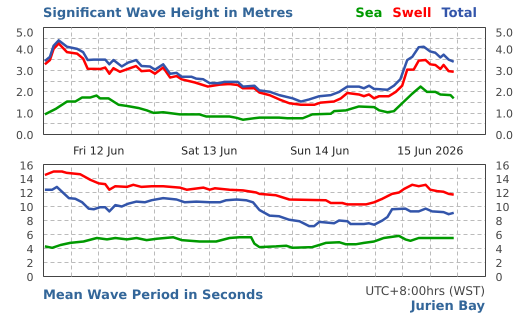 The width and height of the screenshot is (521, 315). What do you see at coordinates (320, 151) in the screenshot?
I see `x-tick-label: Sun 14 Jun` at bounding box center [320, 151].